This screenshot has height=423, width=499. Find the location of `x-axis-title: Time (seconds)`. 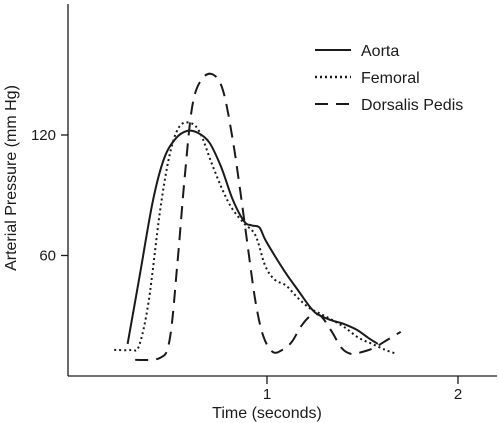

x-axis-title: Time (seconds) is located at coordinates (267, 413).